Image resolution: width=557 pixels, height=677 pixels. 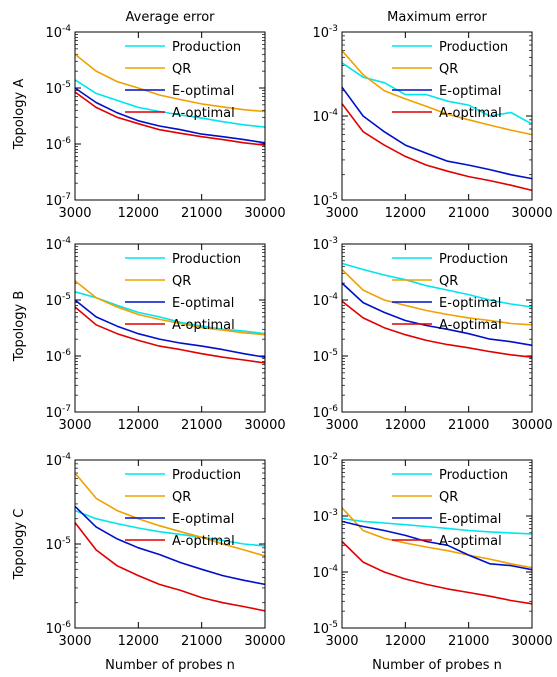 I want to click on y-tick-exponent: -2, so click(x=333, y=457).